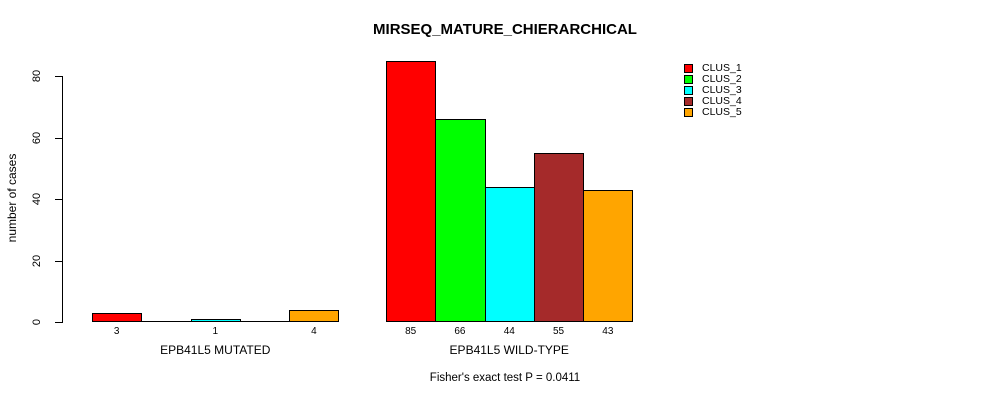 This screenshot has width=990, height=400. I want to click on bar-value-label: 66, so click(460, 331).